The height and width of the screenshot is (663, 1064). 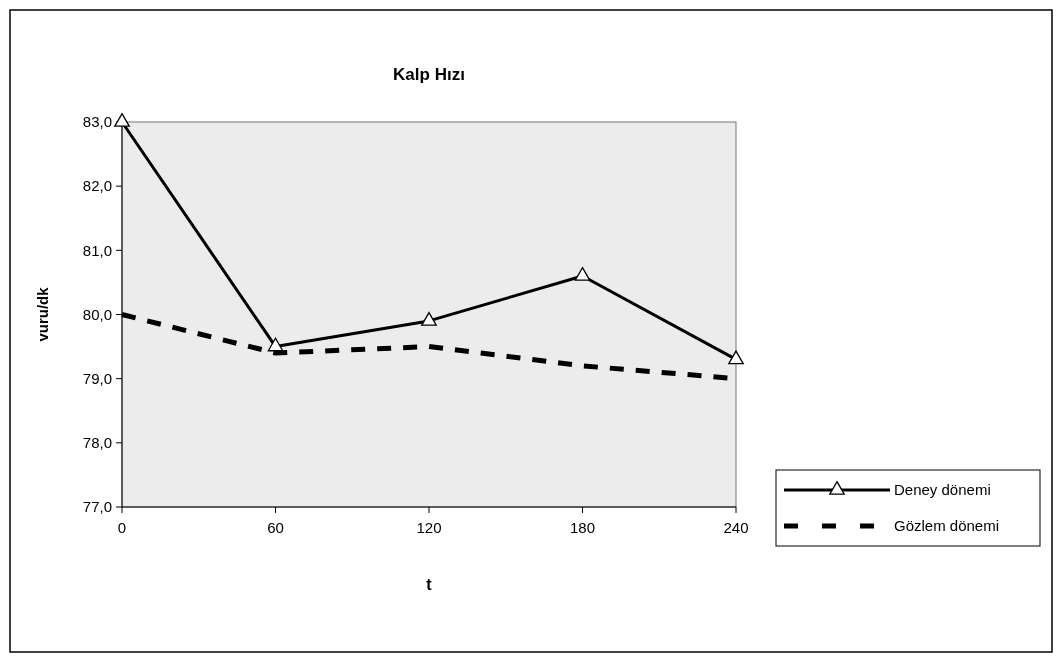 I want to click on y-tick-label: 78,0, so click(x=97, y=443).